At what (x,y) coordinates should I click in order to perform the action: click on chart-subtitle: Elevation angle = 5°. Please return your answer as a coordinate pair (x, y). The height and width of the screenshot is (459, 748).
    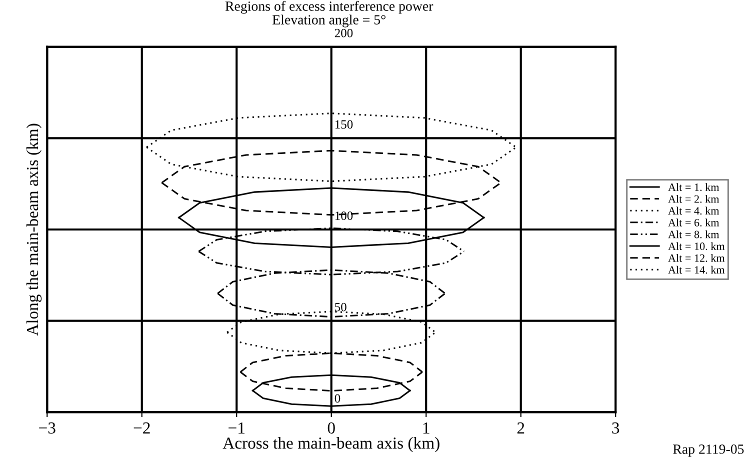
    Looking at the image, I should click on (329, 21).